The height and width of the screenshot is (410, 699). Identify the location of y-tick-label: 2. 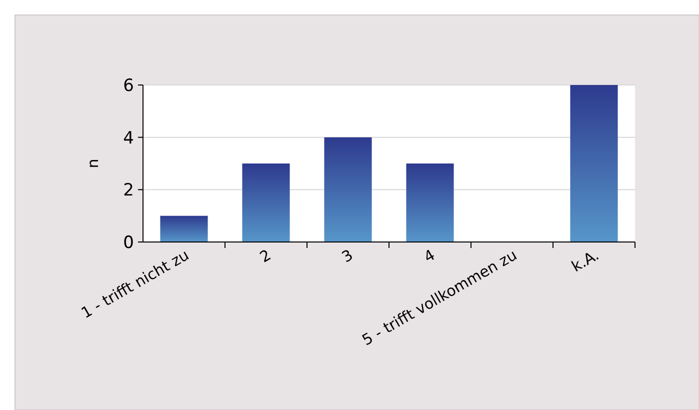
(128, 190).